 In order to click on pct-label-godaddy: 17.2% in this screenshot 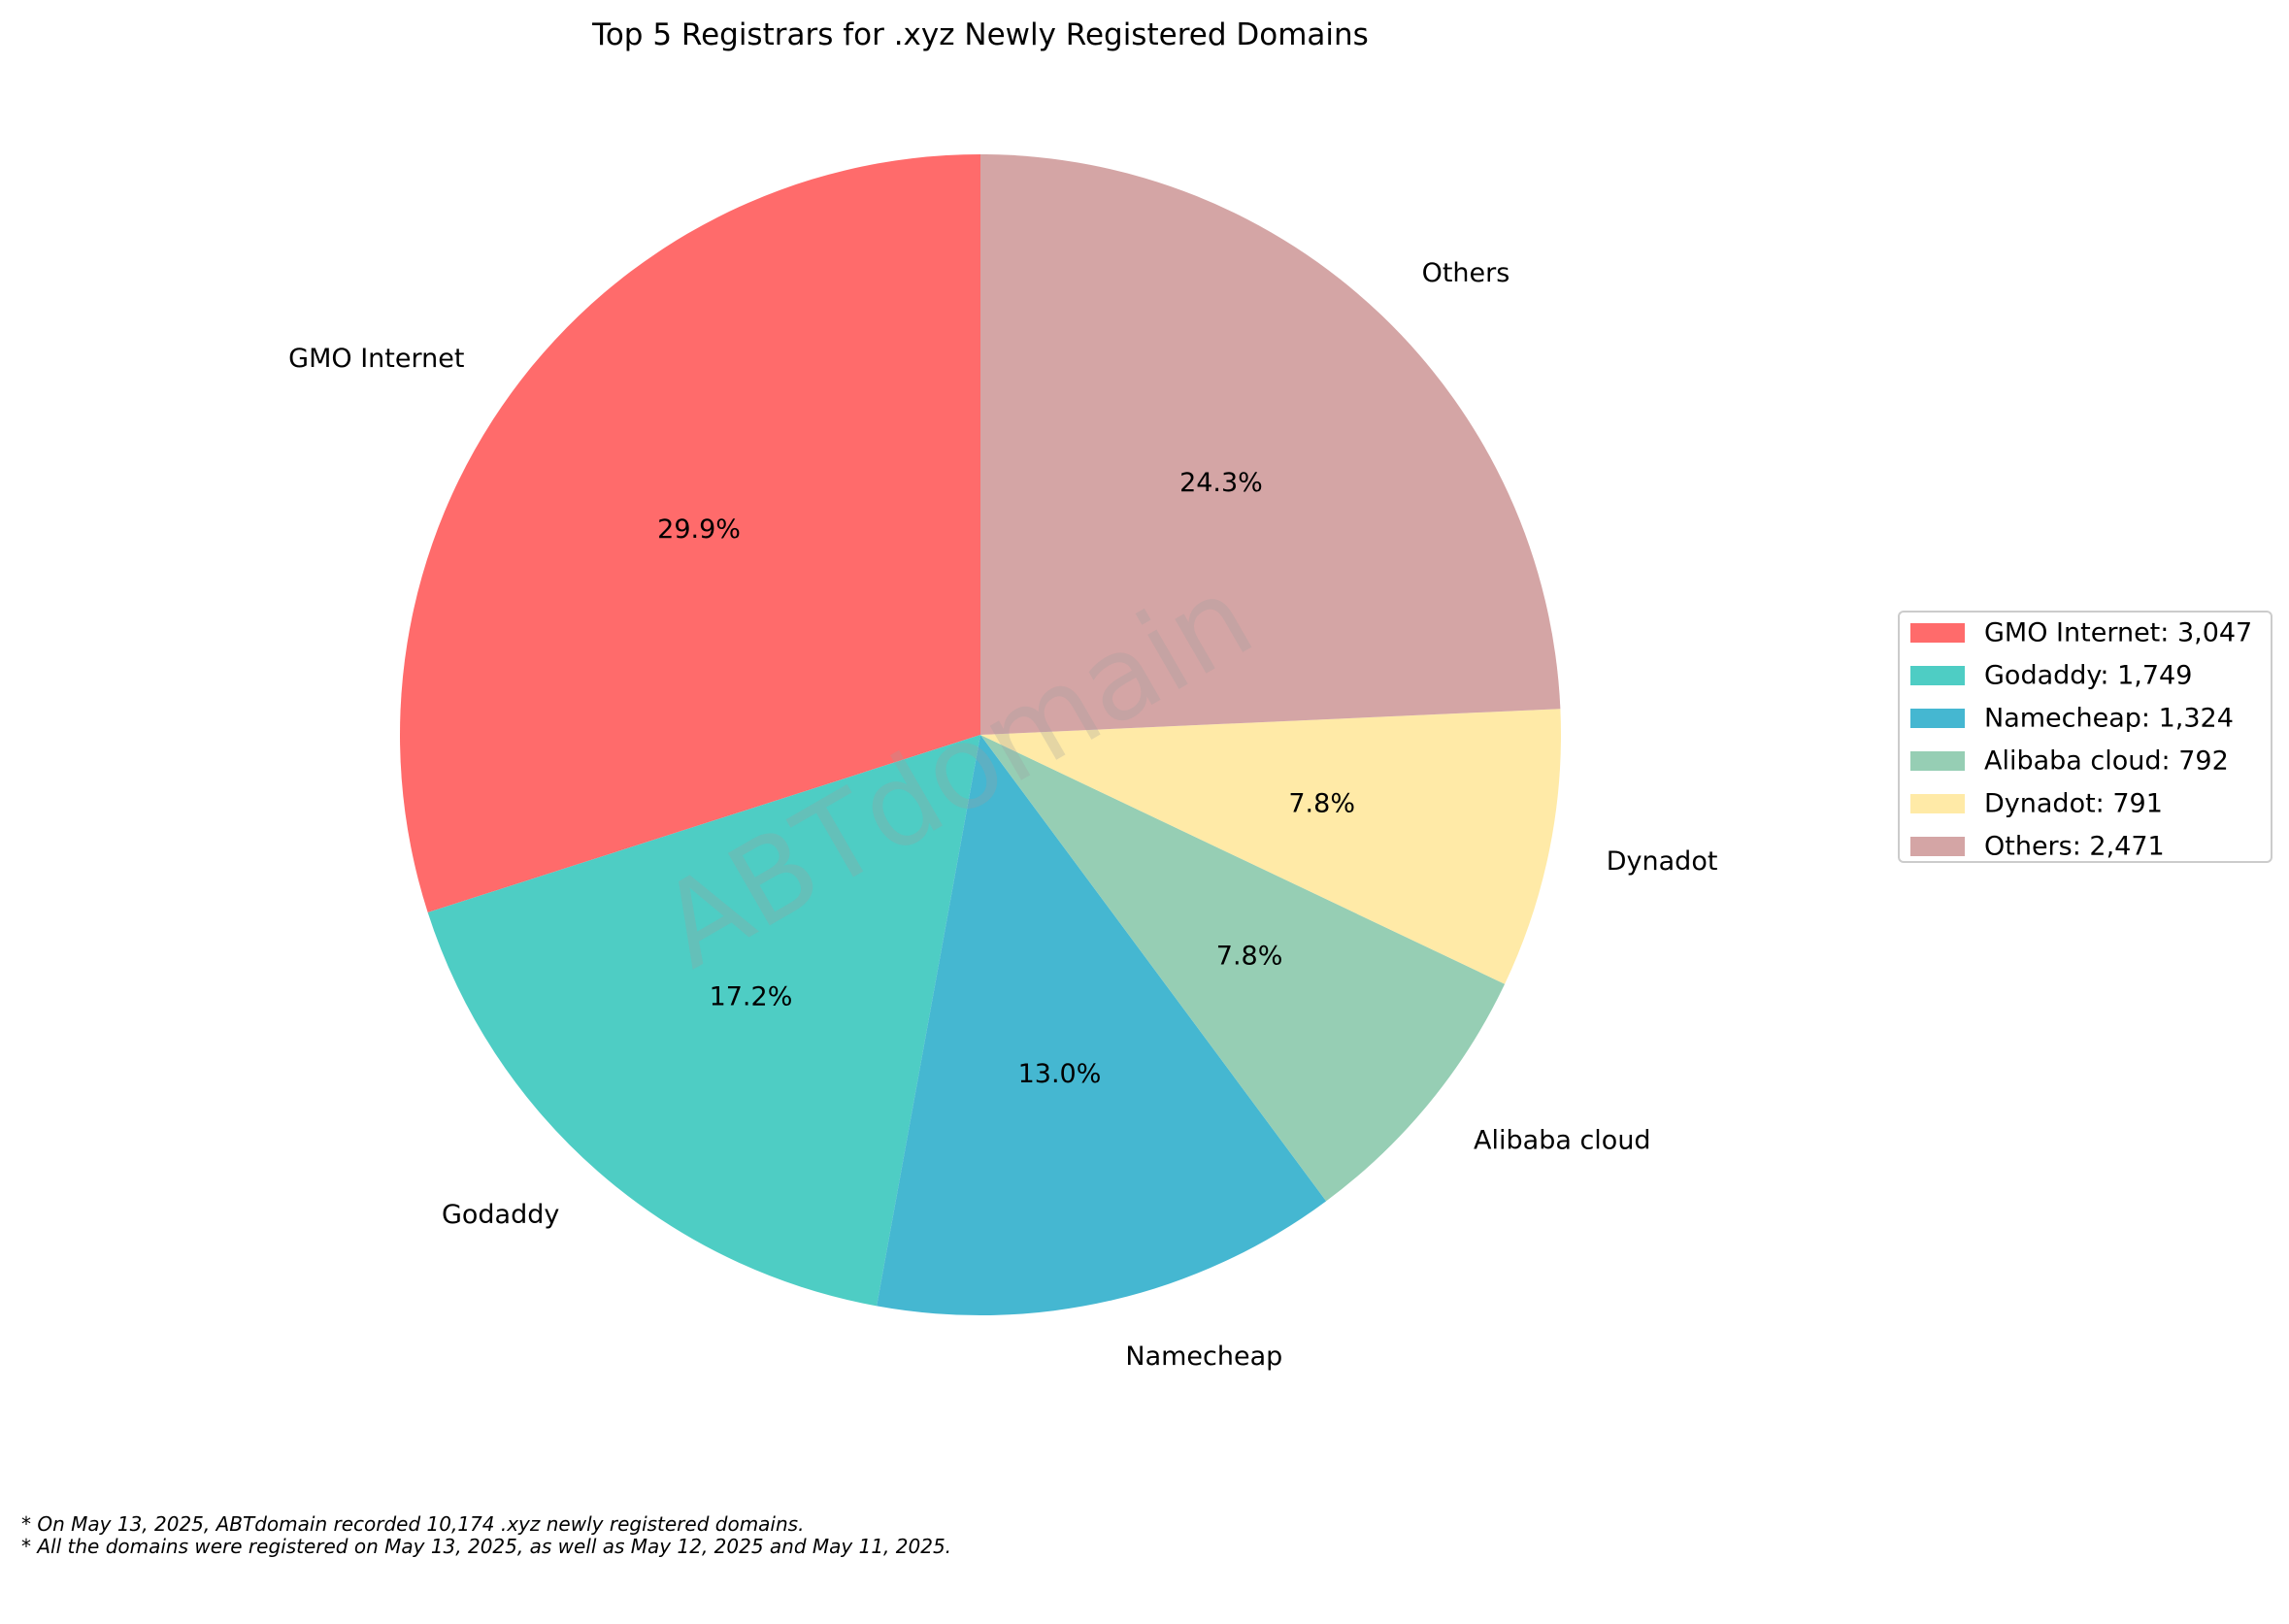, I will do `click(752, 996)`.